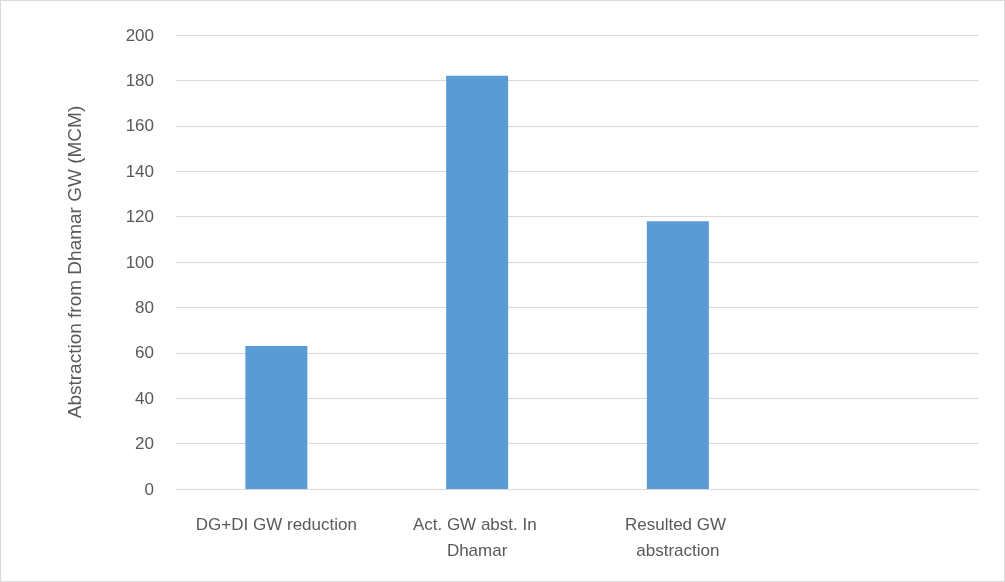  I want to click on y-tick-label: 200, so click(139, 35).